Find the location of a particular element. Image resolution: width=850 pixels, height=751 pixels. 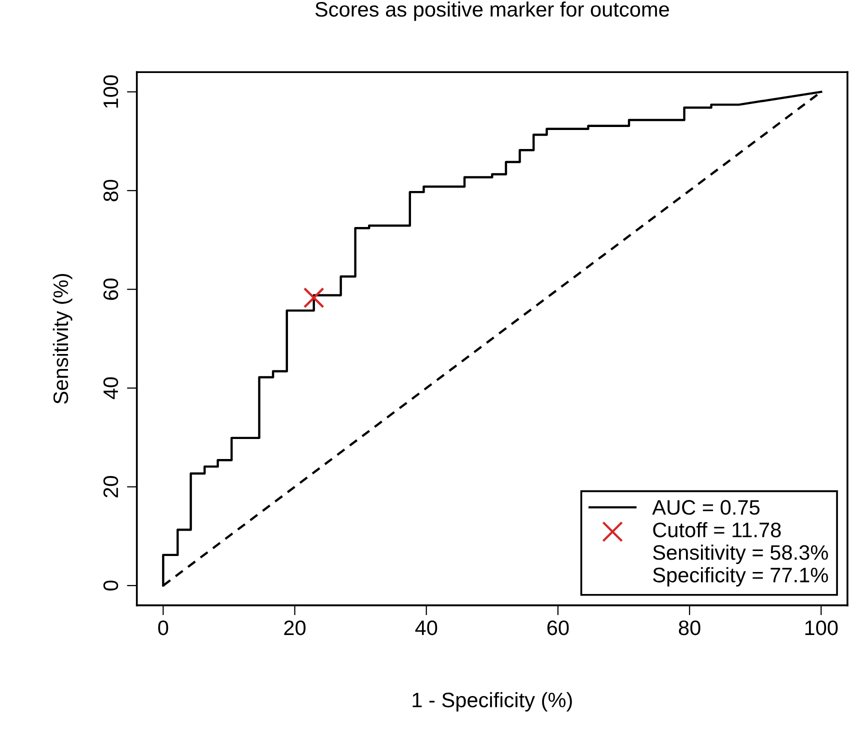

x-tick-label: 20 is located at coordinates (295, 628).